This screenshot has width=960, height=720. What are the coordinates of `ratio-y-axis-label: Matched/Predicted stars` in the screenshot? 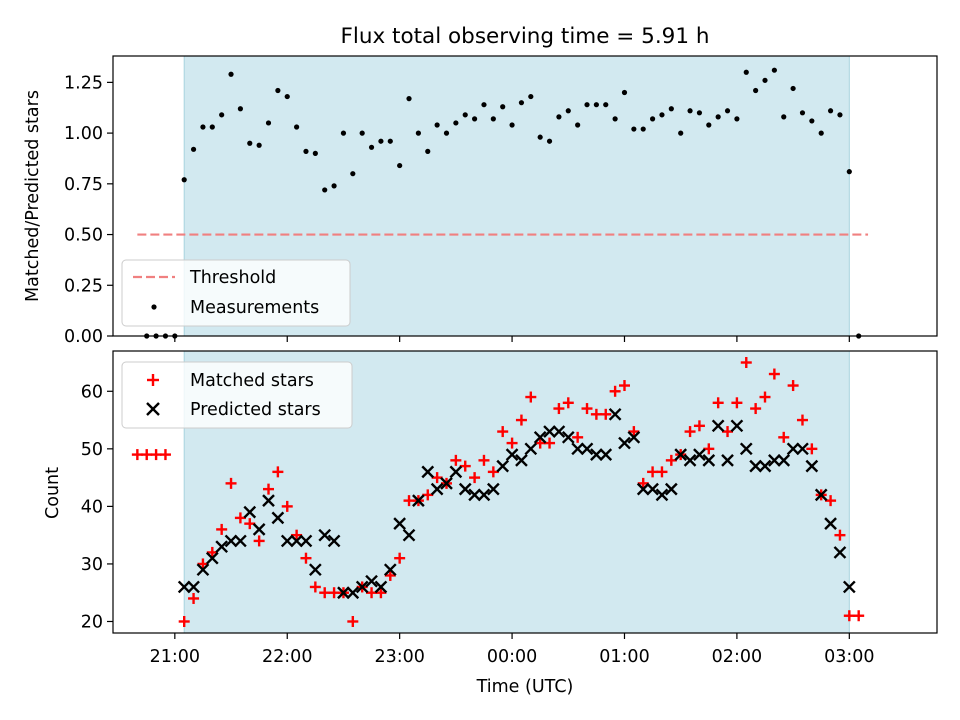 It's located at (33, 196).